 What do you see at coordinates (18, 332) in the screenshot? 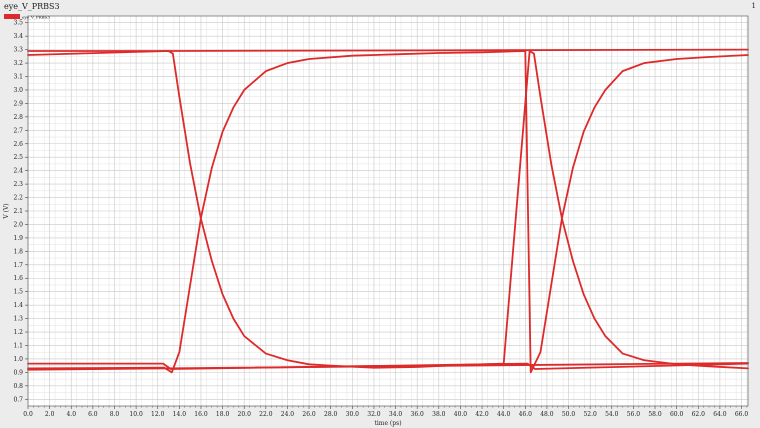
I see `y-tick-label: 1.2` at bounding box center [18, 332].